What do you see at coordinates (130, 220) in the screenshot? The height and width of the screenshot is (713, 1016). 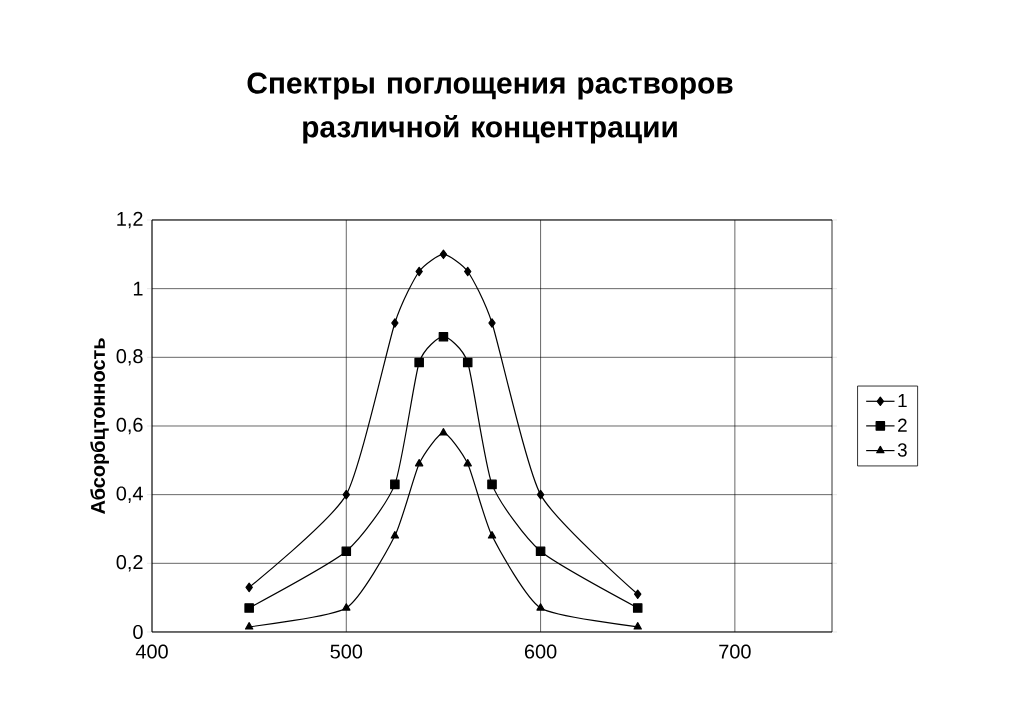 I see `y-tick-label: 1,2` at bounding box center [130, 220].